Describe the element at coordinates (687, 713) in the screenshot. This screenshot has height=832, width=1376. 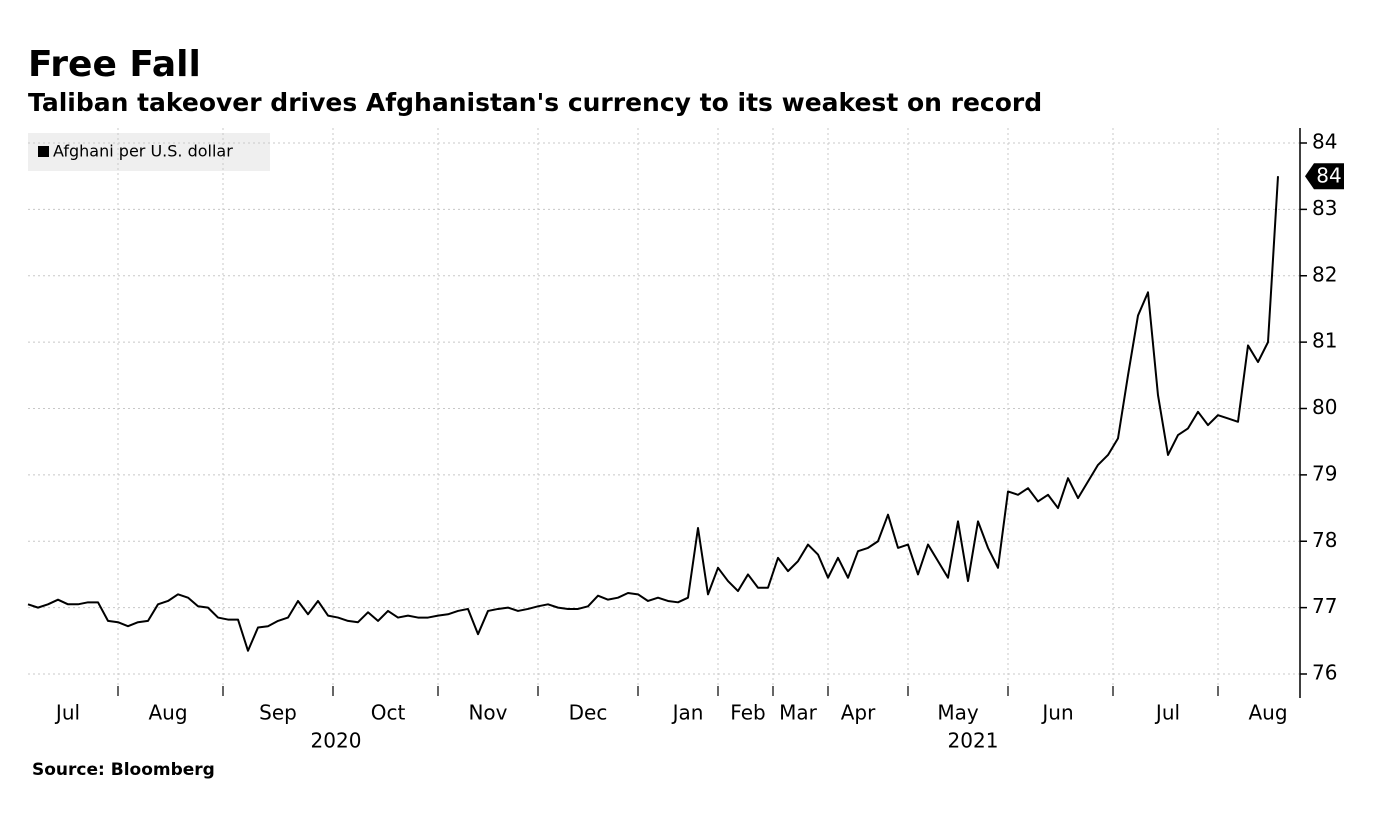
I see `x-tick-label: Jan` at that location.